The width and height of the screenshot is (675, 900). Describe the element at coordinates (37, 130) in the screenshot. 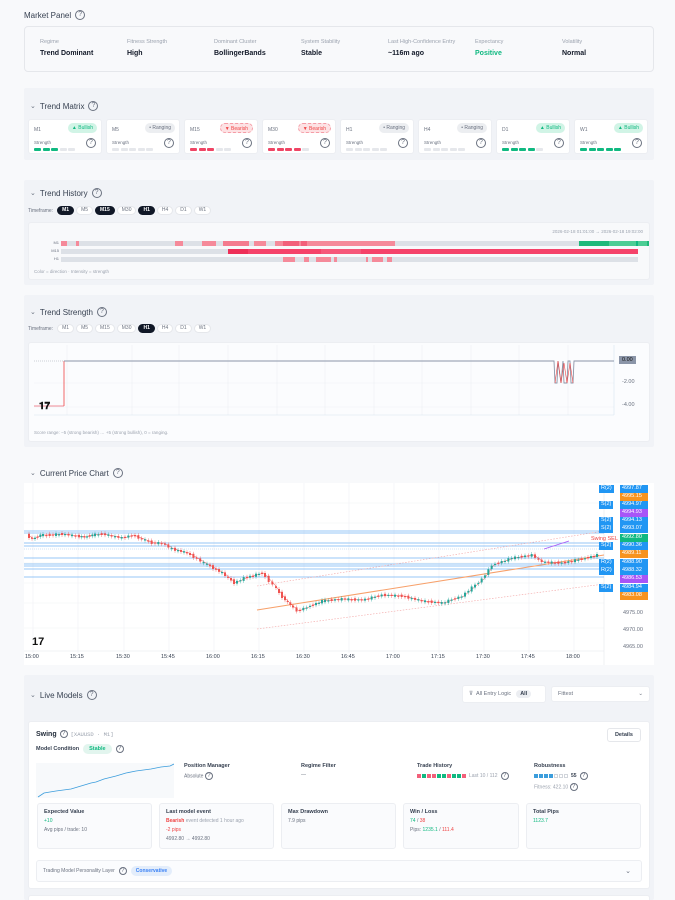

I see `timeframe-label: M1` at that location.